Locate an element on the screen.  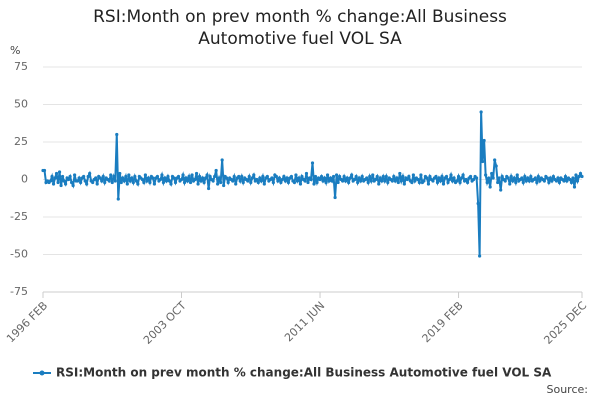
y-tick-label: -75 is located at coordinates (19, 291).